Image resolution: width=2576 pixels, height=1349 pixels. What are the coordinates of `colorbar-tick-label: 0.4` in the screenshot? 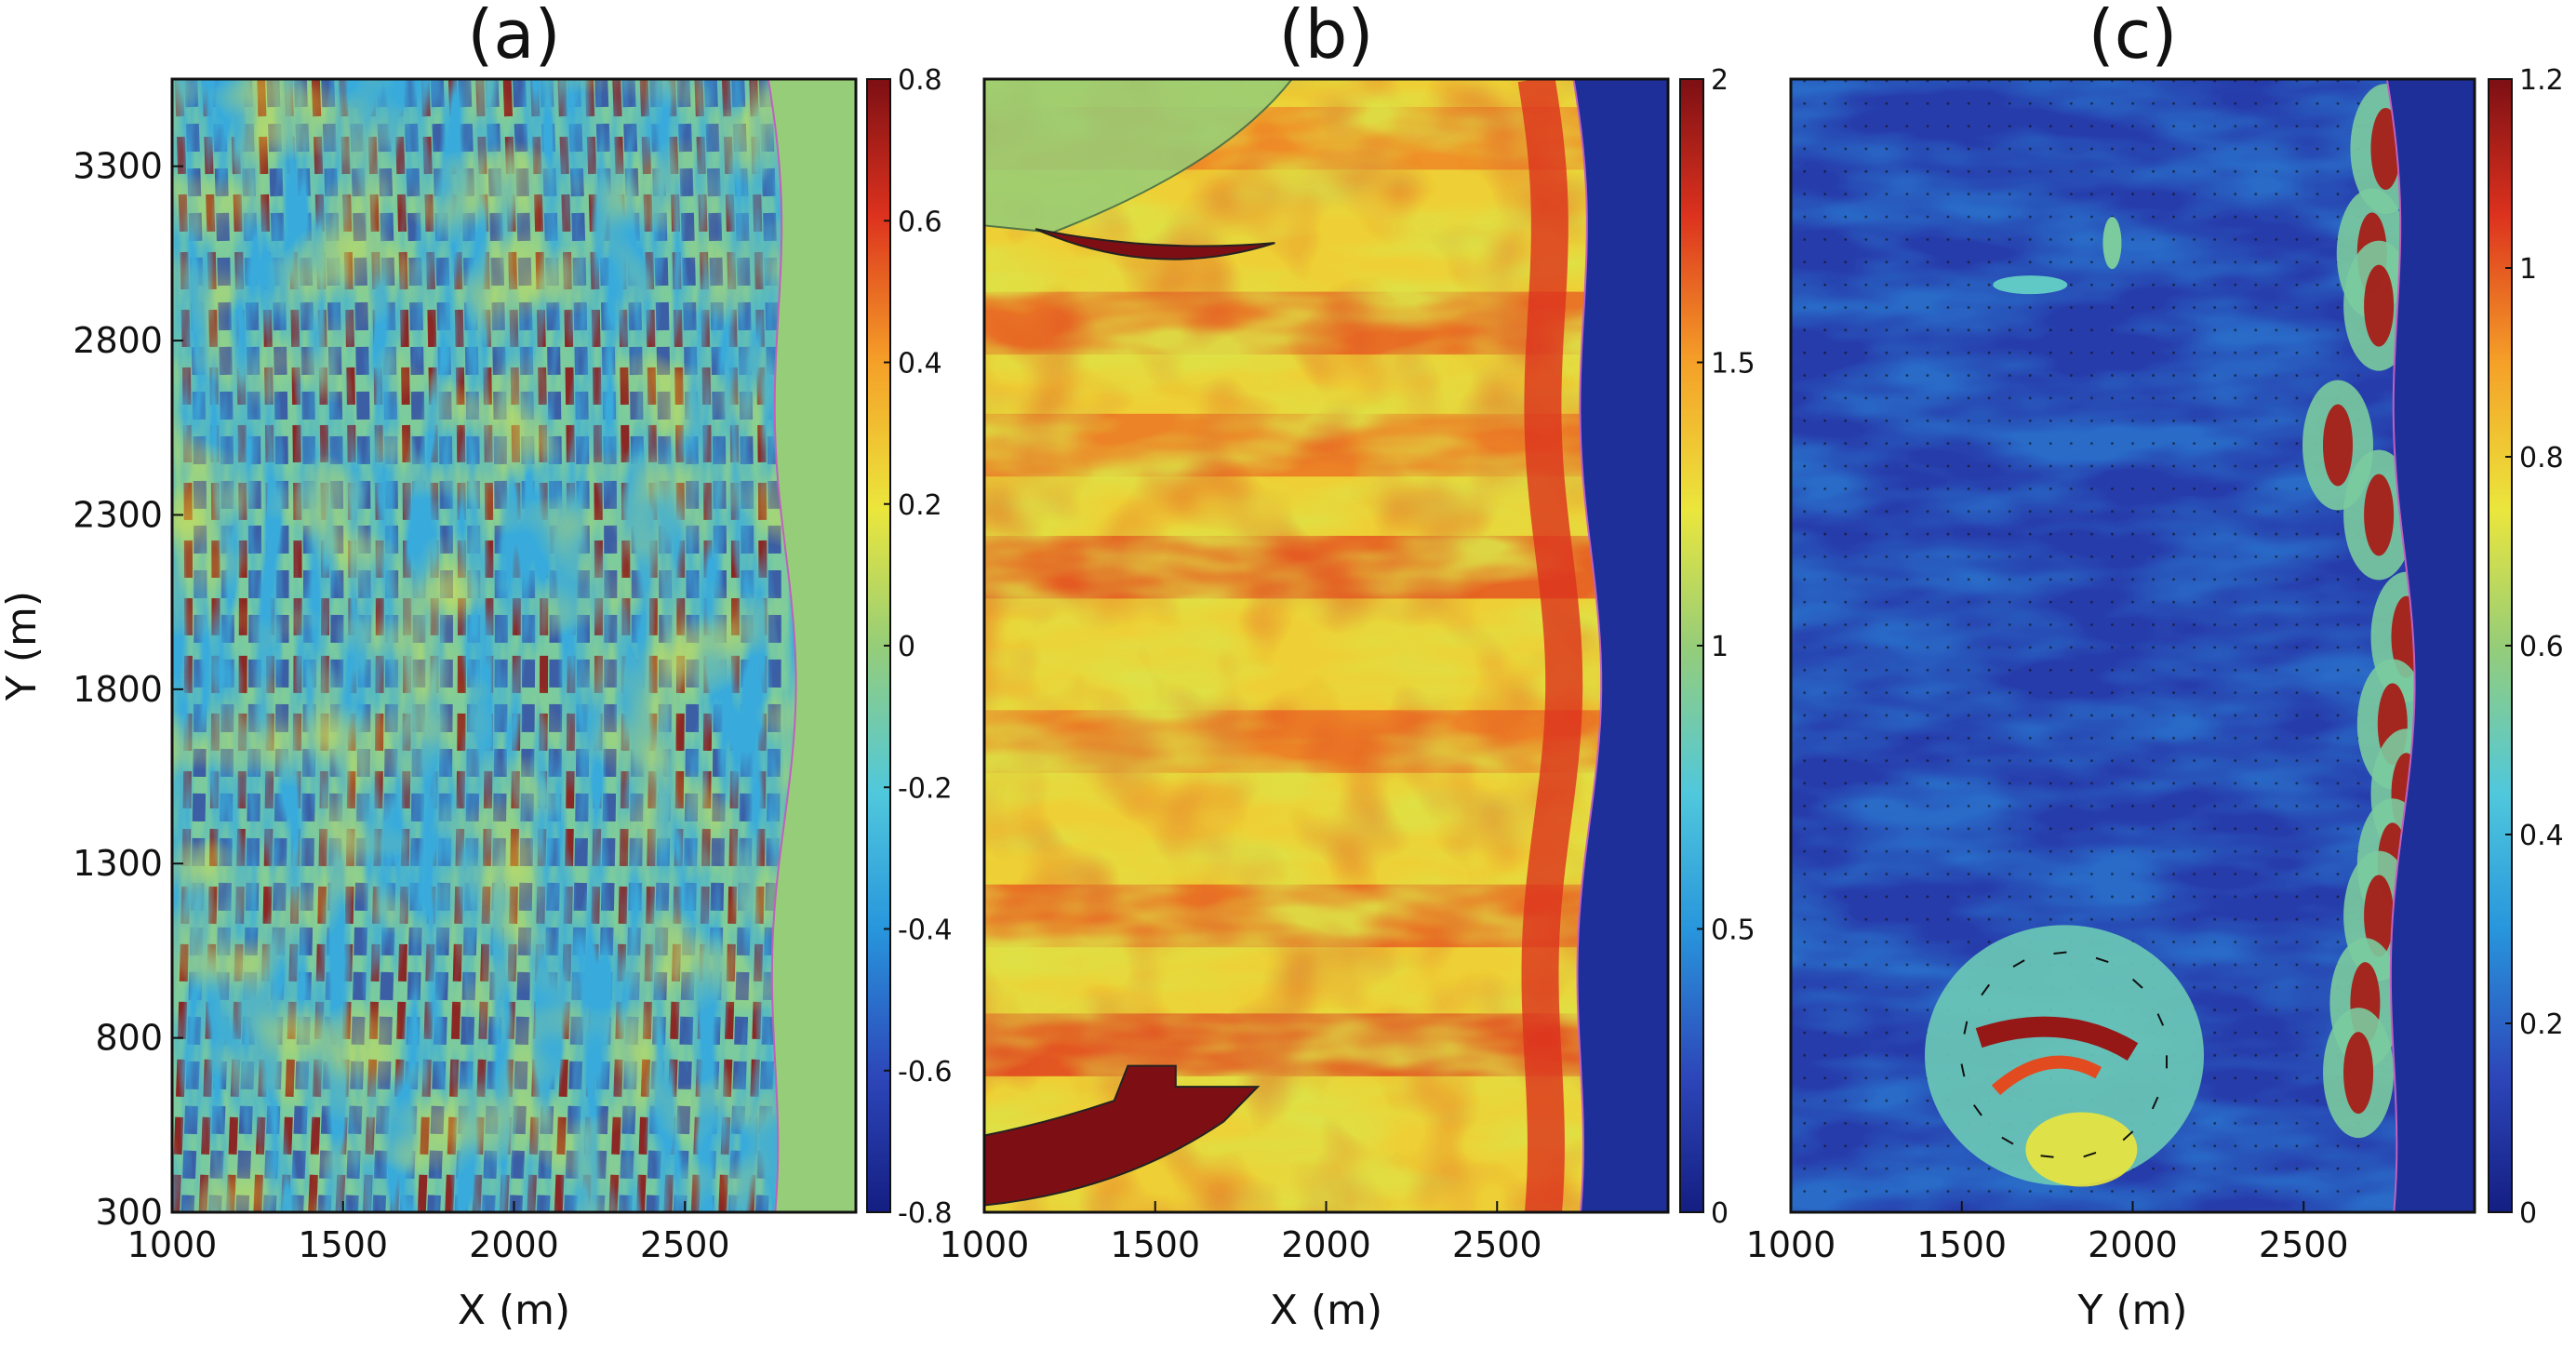 It's located at (920, 364).